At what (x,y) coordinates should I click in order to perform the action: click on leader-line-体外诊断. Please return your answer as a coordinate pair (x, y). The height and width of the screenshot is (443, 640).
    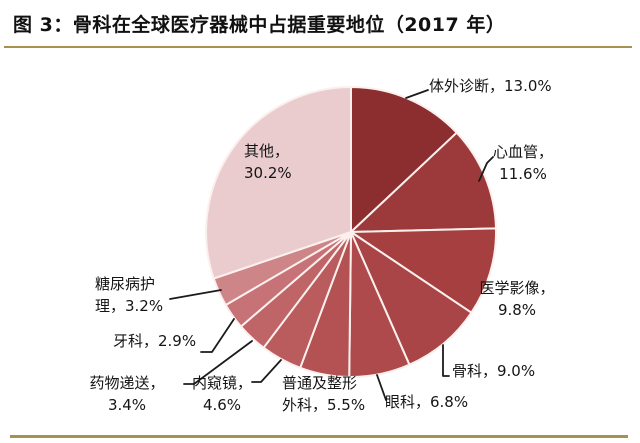
    Looking at the image, I should click on (417, 94).